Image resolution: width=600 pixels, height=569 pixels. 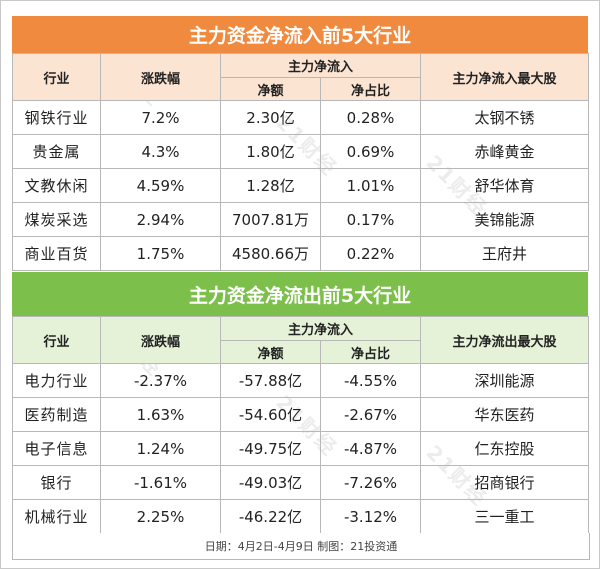 What do you see at coordinates (370, 516) in the screenshot?
I see `cell-ratio: -3.12%` at bounding box center [370, 516].